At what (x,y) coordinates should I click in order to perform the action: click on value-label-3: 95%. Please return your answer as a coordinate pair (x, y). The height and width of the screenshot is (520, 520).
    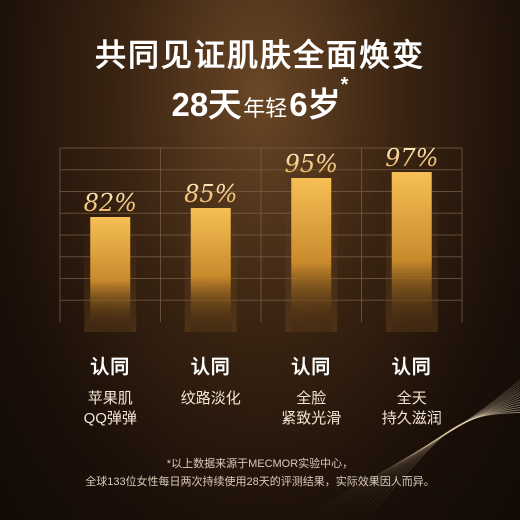
    Looking at the image, I should click on (311, 164).